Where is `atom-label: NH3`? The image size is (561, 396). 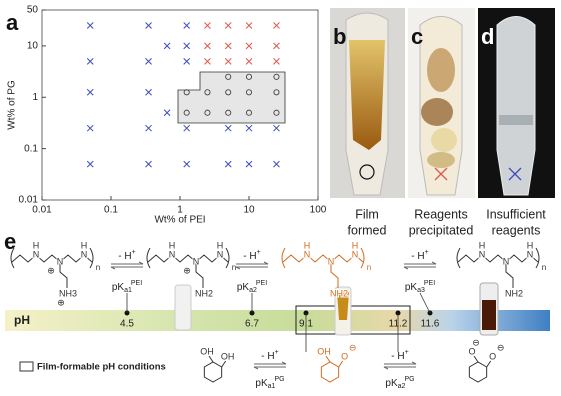
atom-label: NH3 is located at coordinates (68, 293).